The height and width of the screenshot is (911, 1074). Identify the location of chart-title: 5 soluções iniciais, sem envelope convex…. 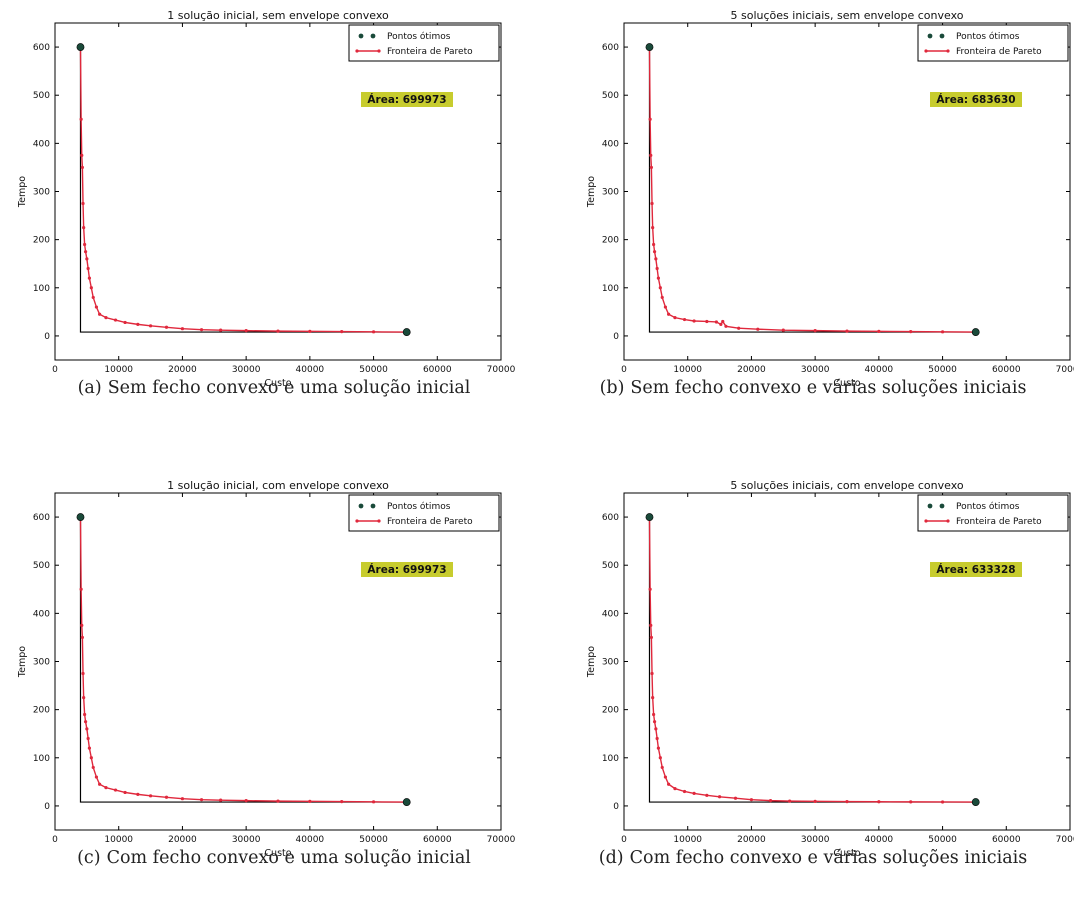
(847, 15).